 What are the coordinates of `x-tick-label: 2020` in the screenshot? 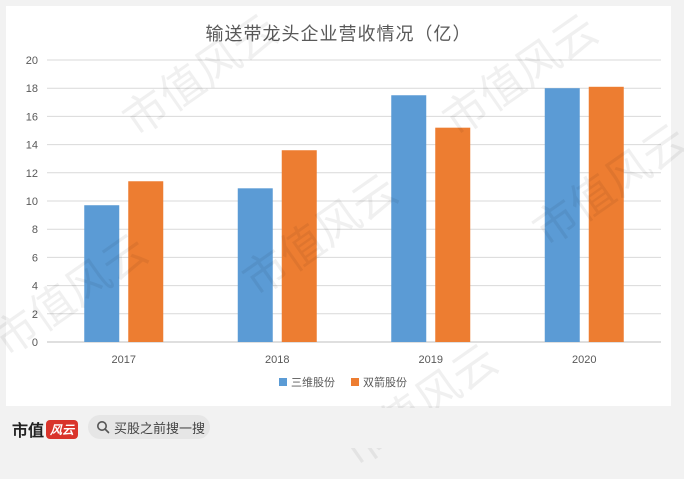 It's located at (584, 360).